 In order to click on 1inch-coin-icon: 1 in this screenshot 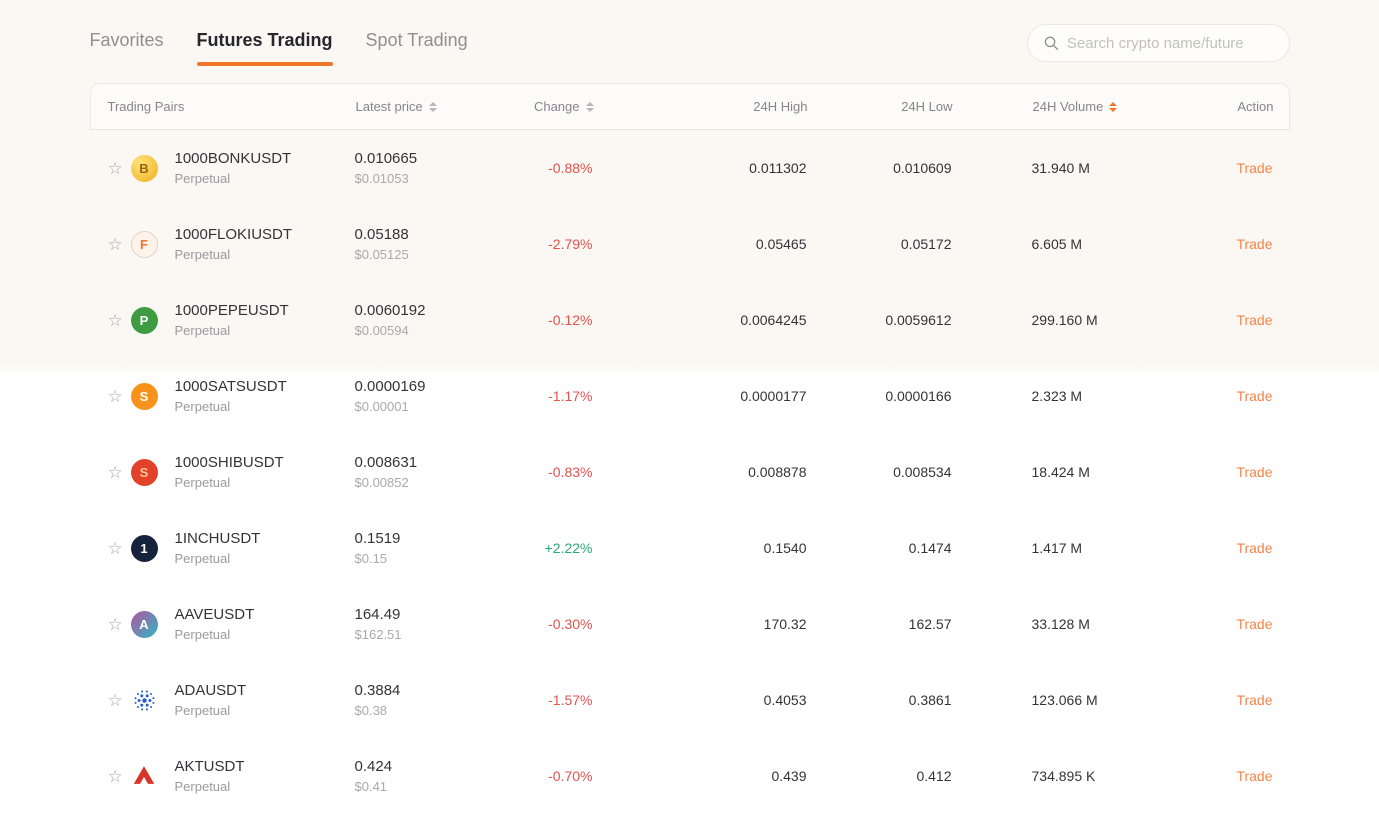, I will do `click(144, 548)`.